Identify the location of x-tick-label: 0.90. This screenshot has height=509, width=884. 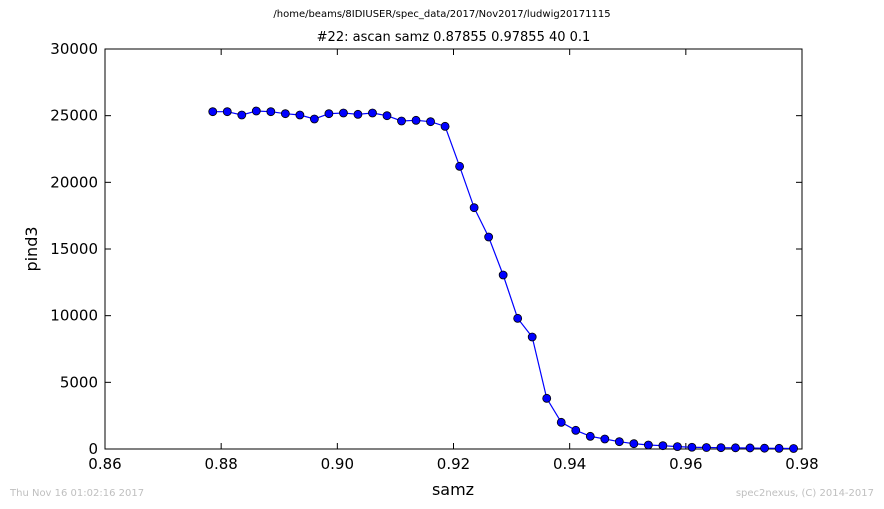
(337, 464).